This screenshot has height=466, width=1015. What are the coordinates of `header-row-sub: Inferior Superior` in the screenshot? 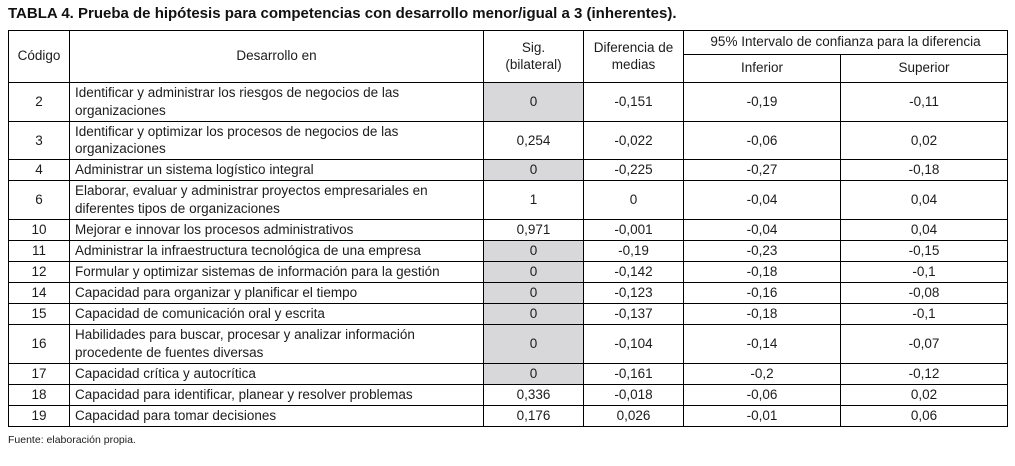 It's located at (509, 68).